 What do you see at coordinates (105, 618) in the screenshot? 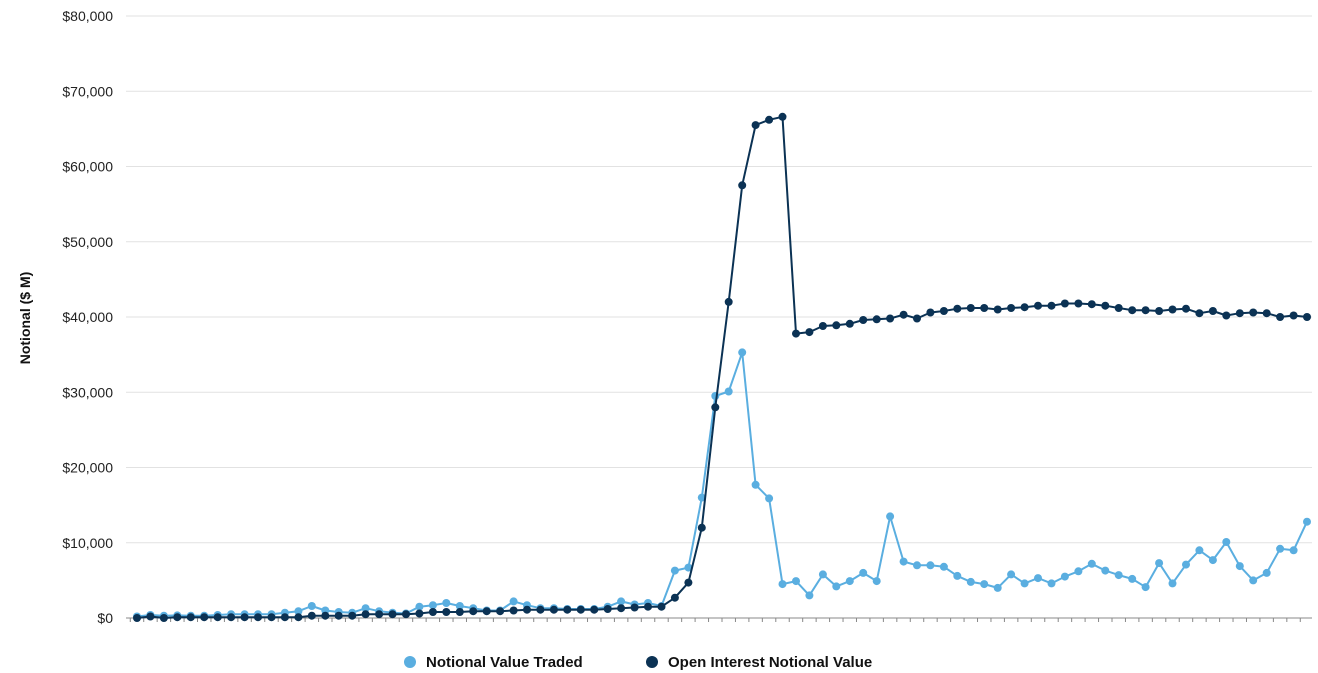
I see `y-tick-label: $0` at bounding box center [105, 618].